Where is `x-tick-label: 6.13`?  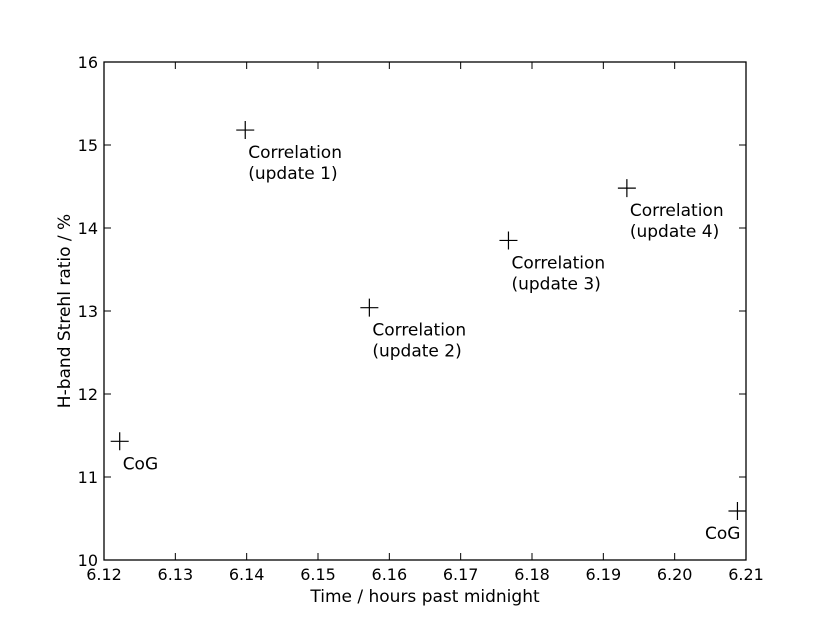
x-tick-label: 6.13 is located at coordinates (176, 574).